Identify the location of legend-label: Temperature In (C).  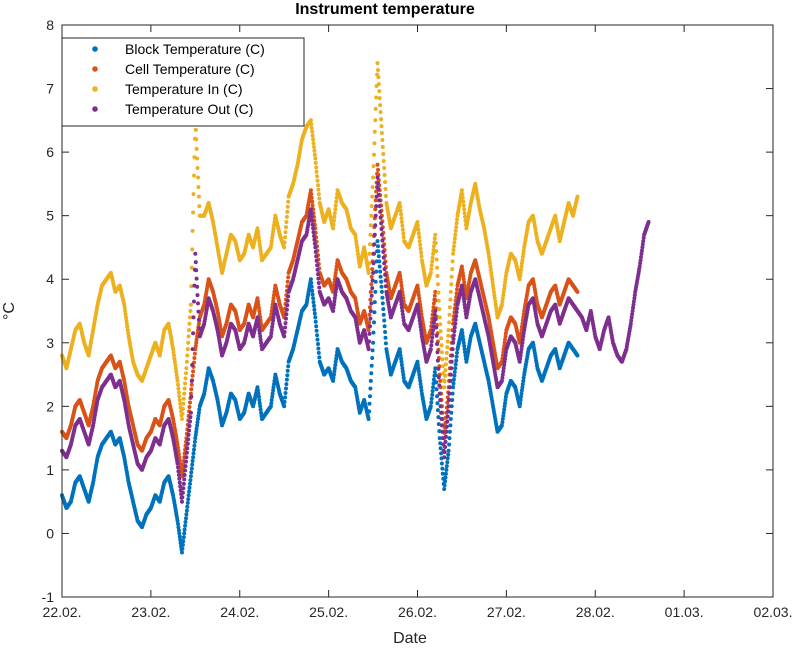
(183, 89).